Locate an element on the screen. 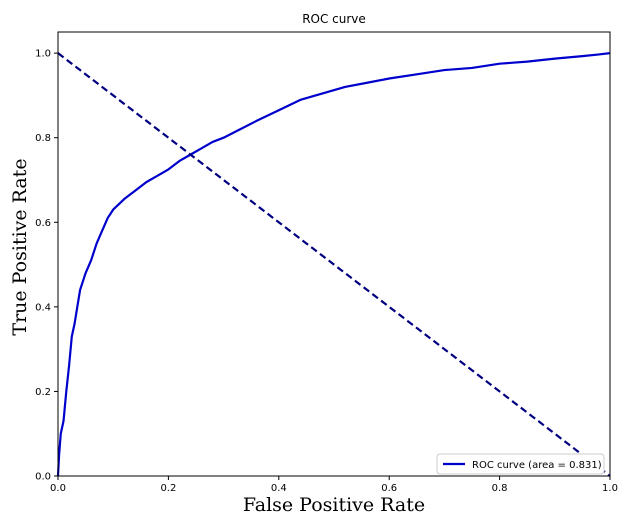 Image resolution: width=630 pixels, height=524 pixels. x-tick-label: 0.2 is located at coordinates (168, 488).